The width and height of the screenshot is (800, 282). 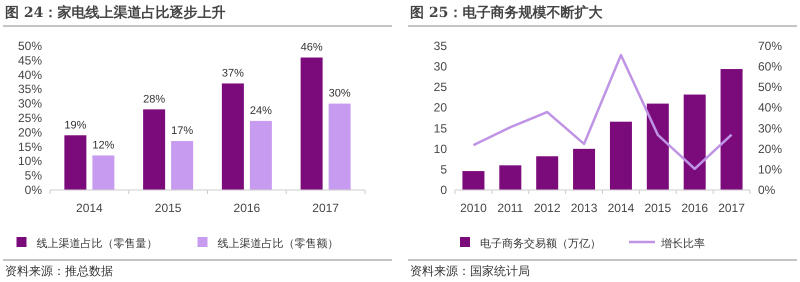 What do you see at coordinates (547, 208) in the screenshot?
I see `x-tick-label: 2012` at bounding box center [547, 208].